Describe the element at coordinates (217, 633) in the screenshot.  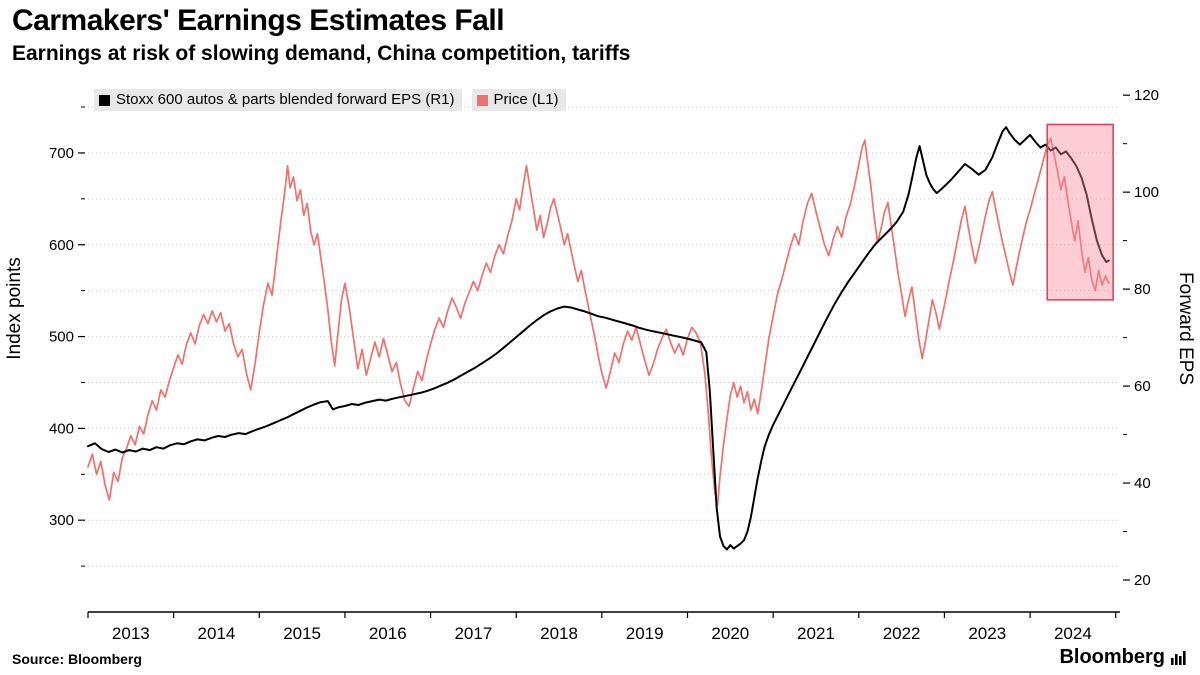
I see `x-tick-label: 2014` at that location.